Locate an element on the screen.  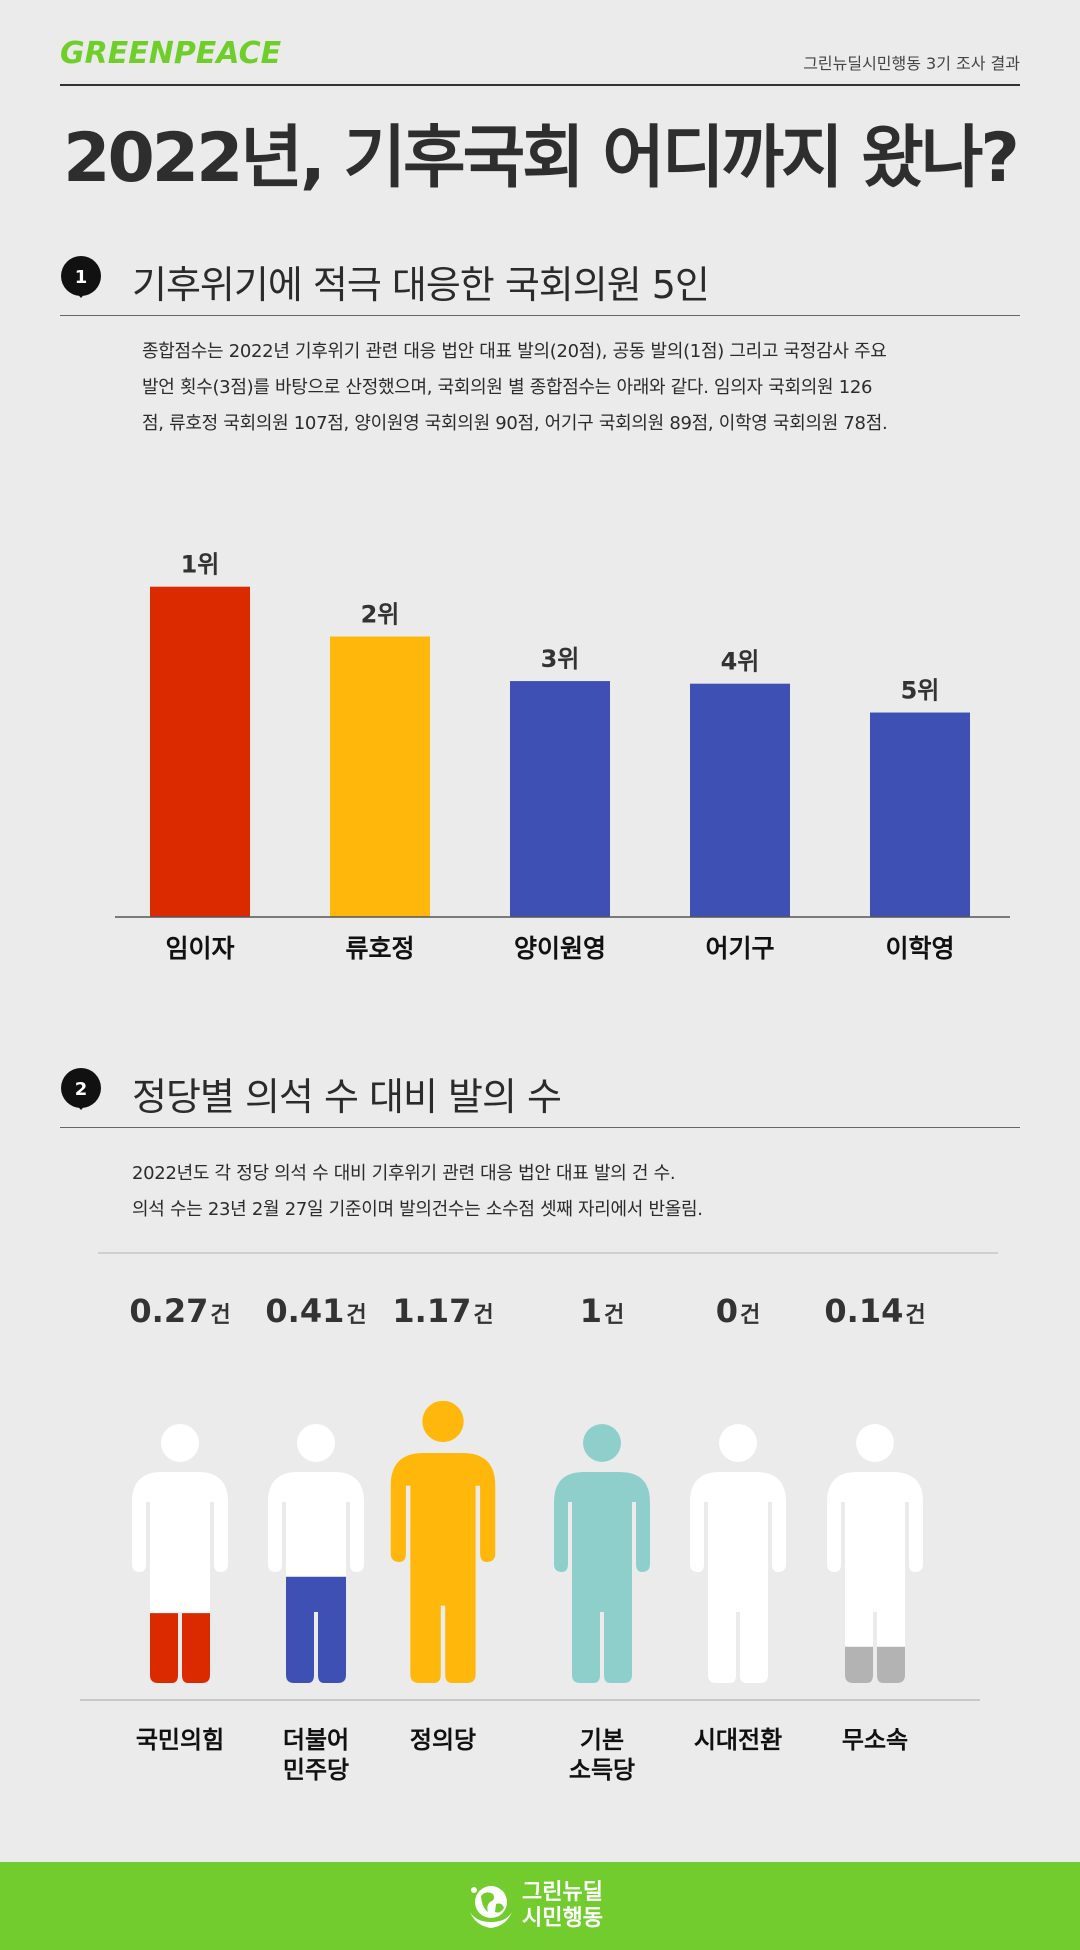
category-label: 어기구 is located at coordinates (739, 948).